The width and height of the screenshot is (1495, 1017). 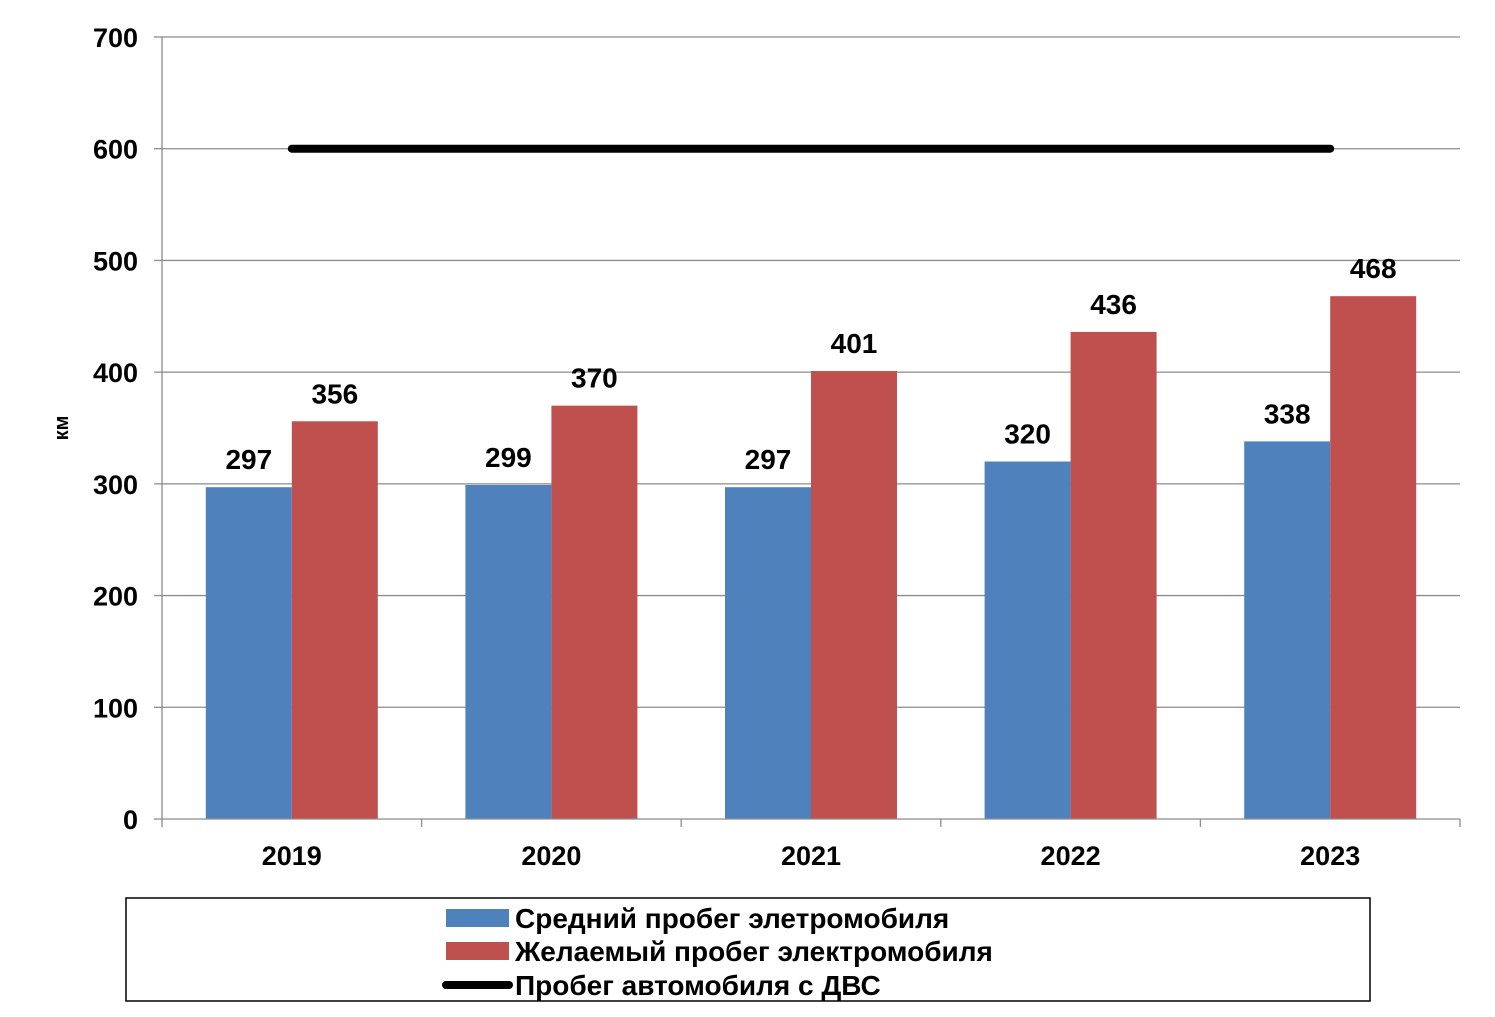 What do you see at coordinates (854, 343) in the screenshot?
I see `data-label: 401` at bounding box center [854, 343].